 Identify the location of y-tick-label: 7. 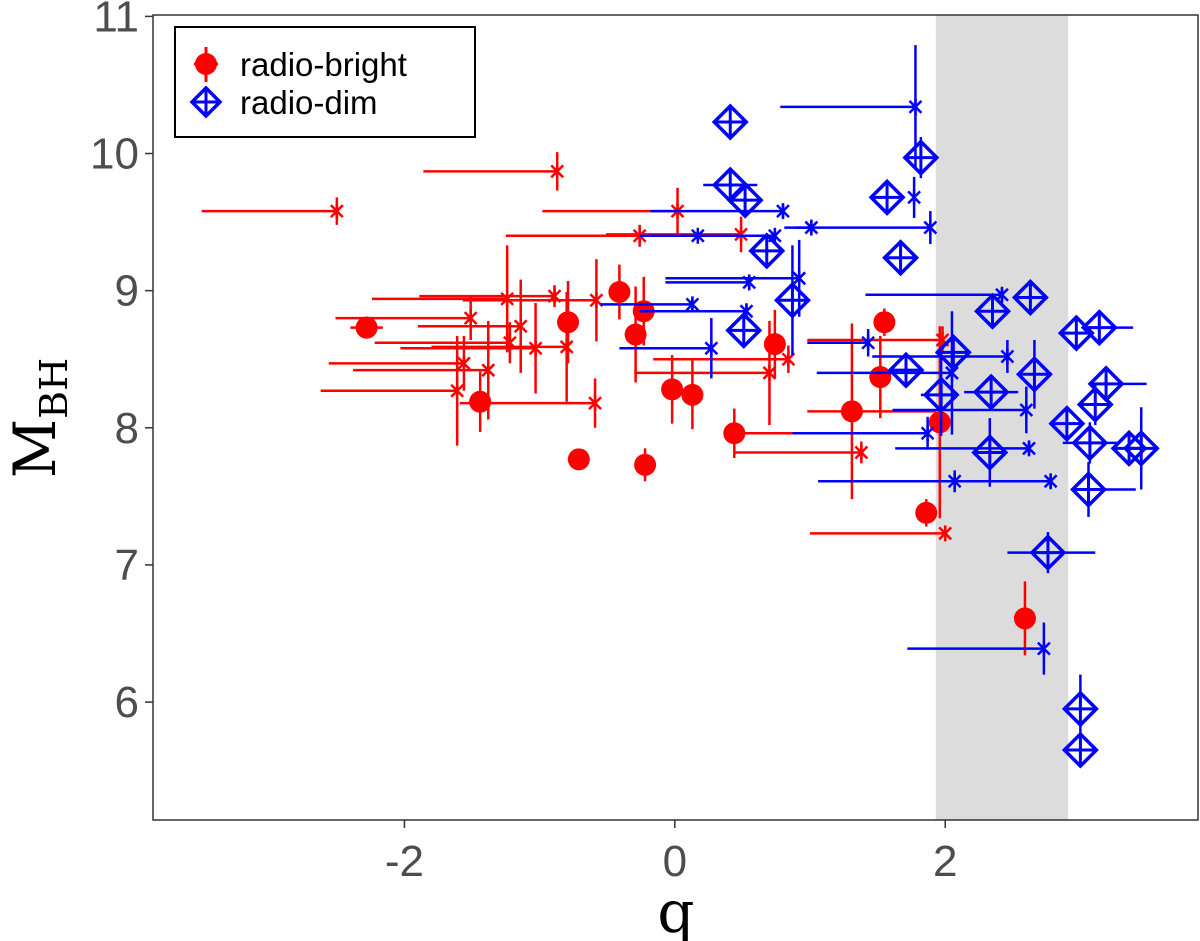
(127, 565).